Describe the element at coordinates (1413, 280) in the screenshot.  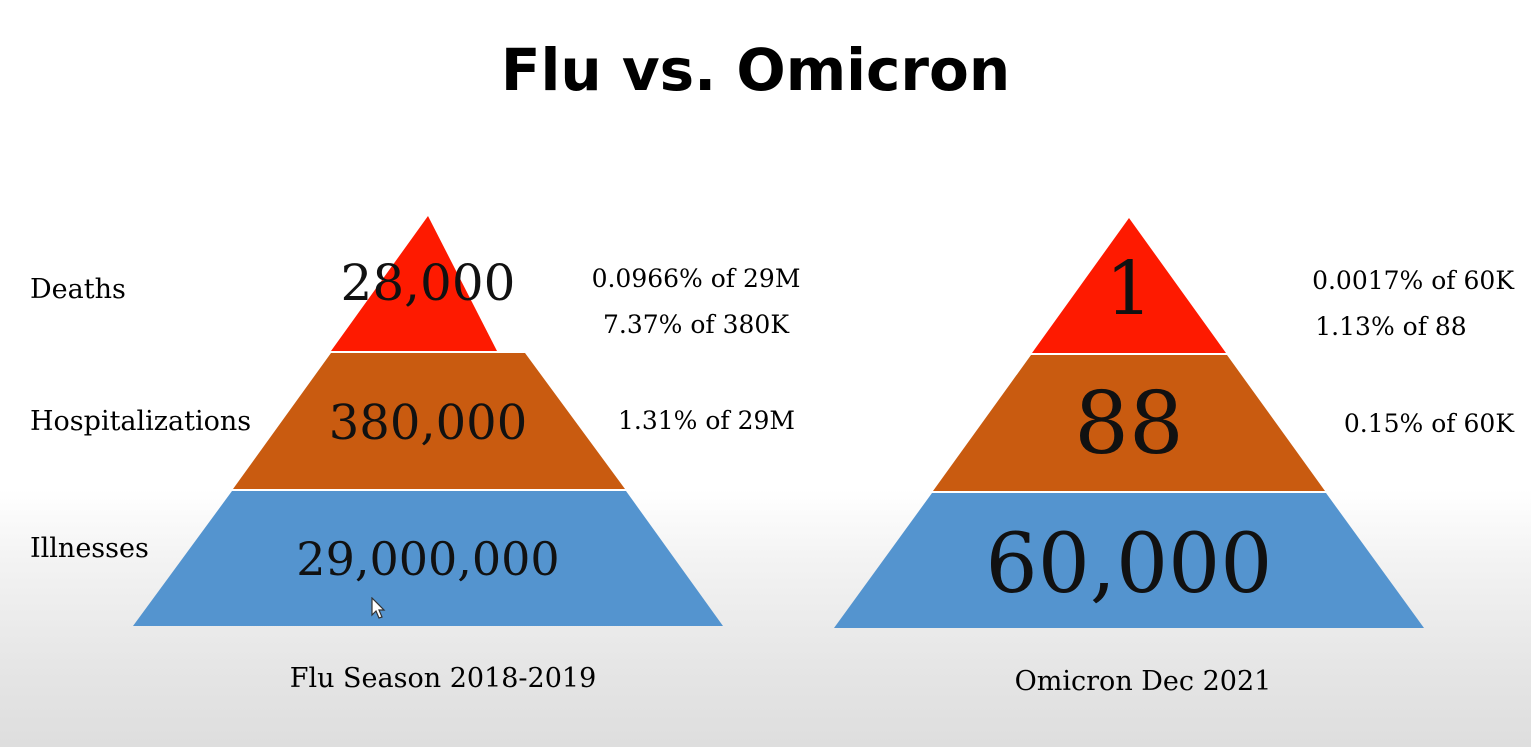
I see `omicron-deaths-pct-line1: 0.0017% of 60K` at that location.